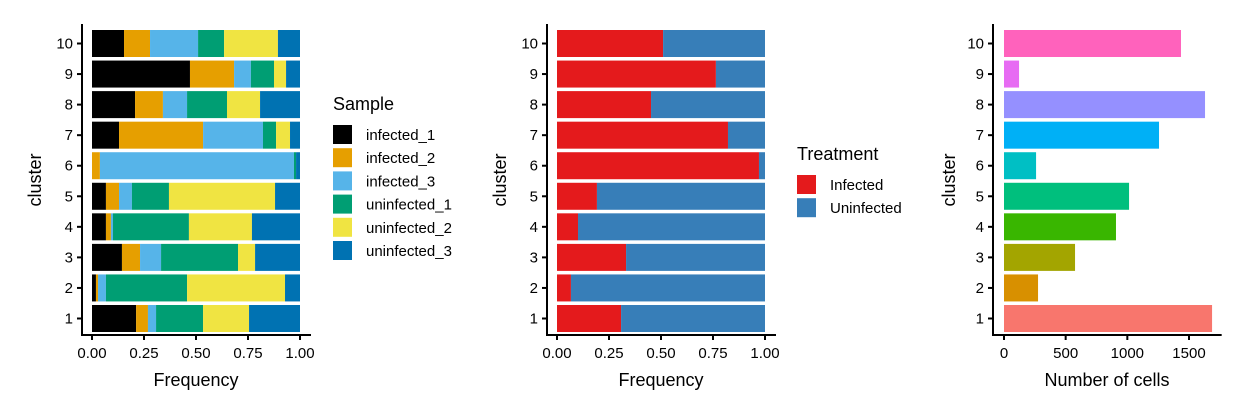  Describe the element at coordinates (534, 166) in the screenshot. I see `y-tick-label: 6` at that location.